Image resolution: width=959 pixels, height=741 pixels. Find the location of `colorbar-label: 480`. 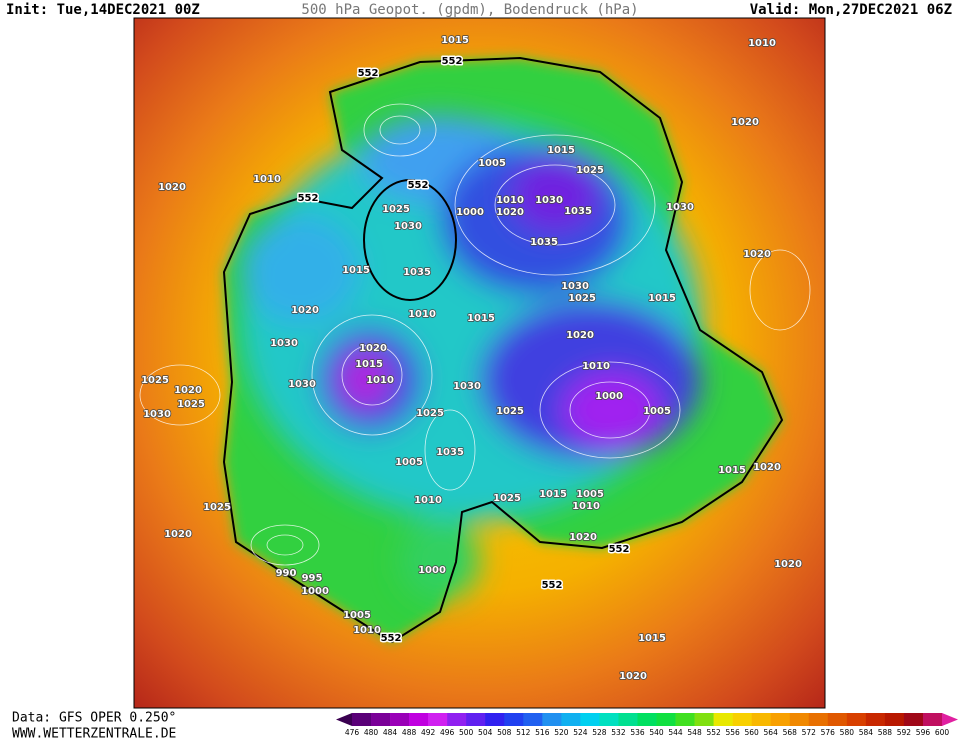

colorbar-label: 480 is located at coordinates (371, 732).